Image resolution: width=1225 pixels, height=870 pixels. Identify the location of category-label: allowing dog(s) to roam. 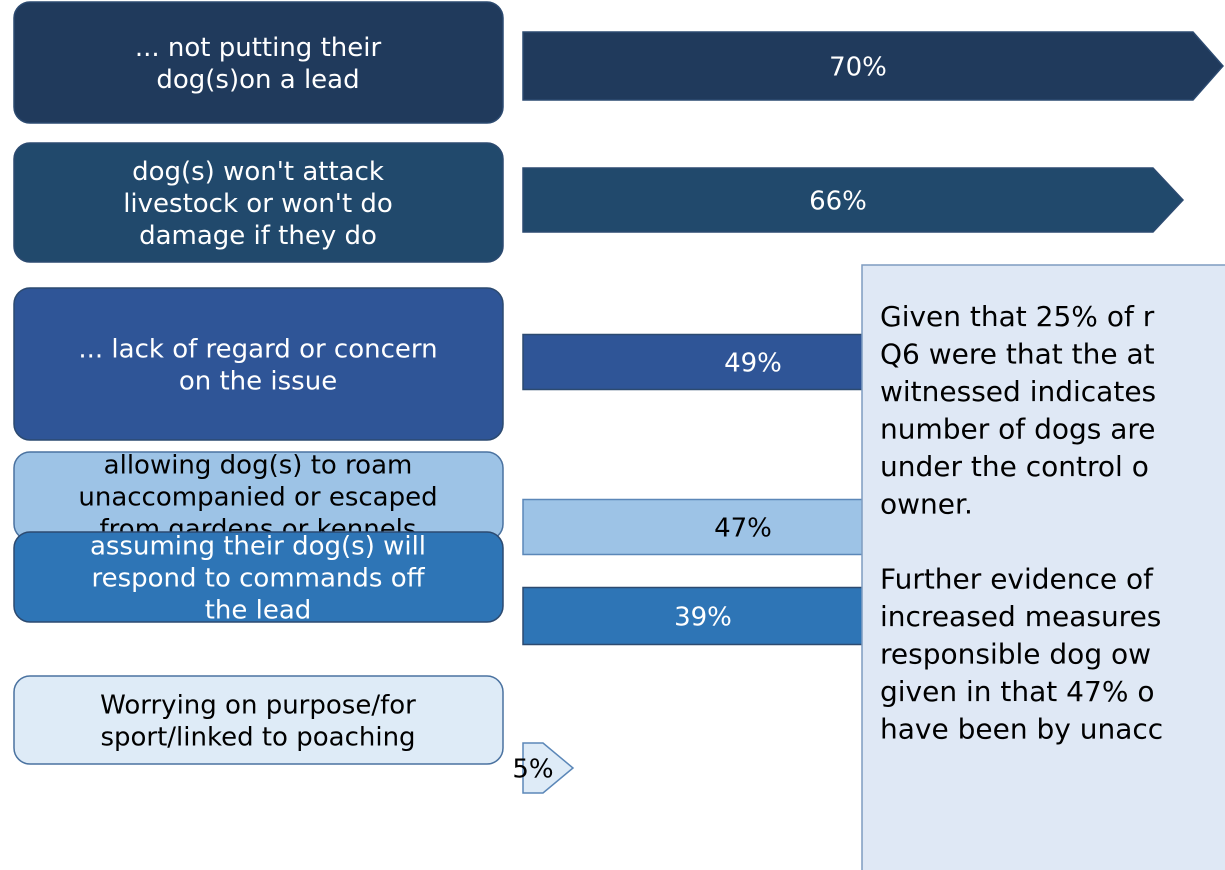
(258, 466).